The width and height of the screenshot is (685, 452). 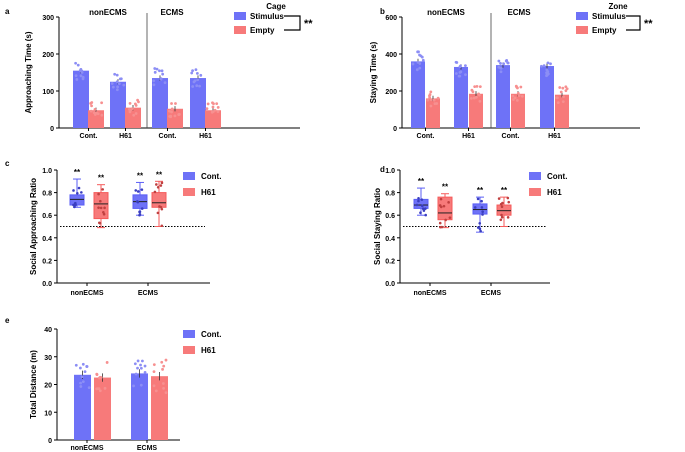 I want to click on a-legend-label: Stimulus, so click(x=267, y=16).